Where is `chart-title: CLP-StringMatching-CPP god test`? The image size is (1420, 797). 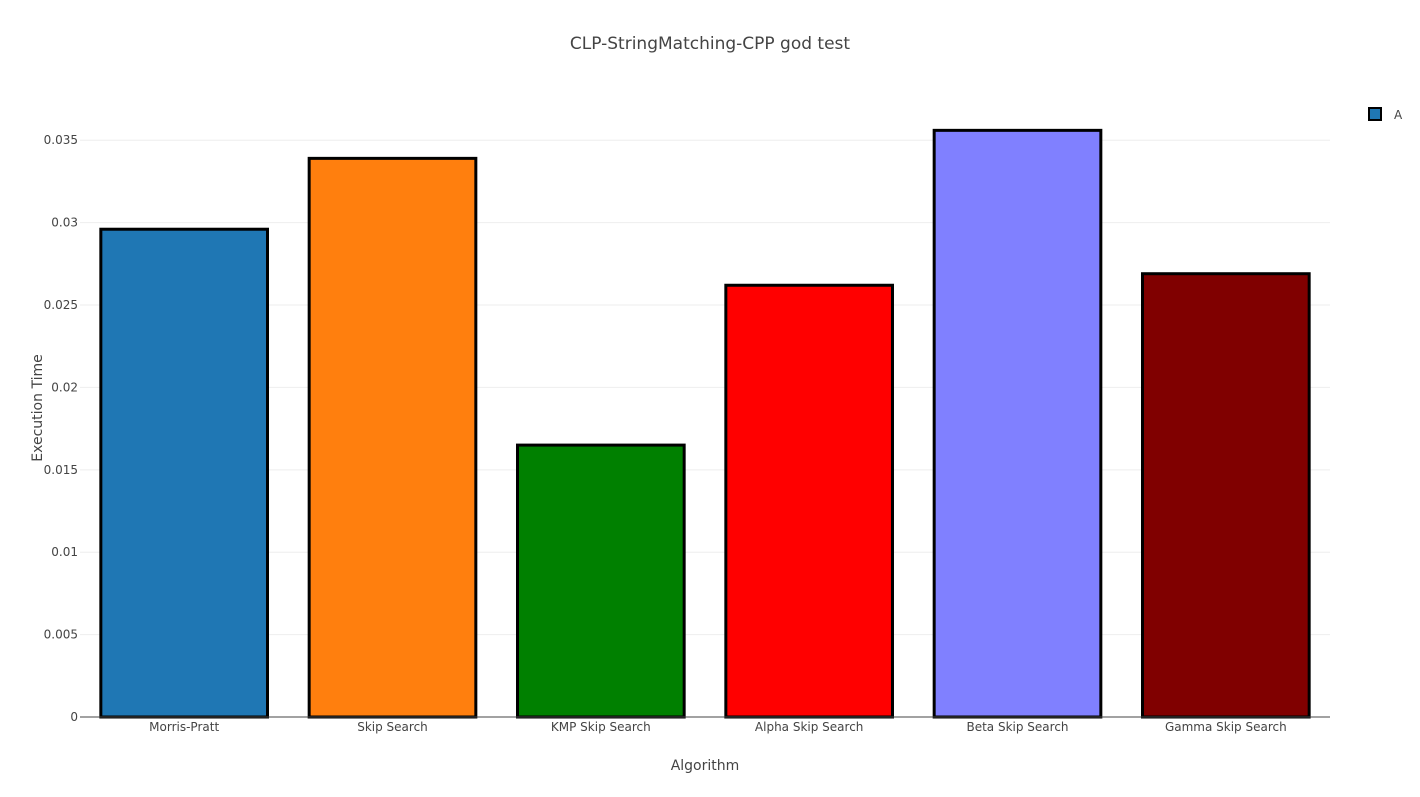
chart-title: CLP-StringMatching-CPP god test is located at coordinates (710, 44).